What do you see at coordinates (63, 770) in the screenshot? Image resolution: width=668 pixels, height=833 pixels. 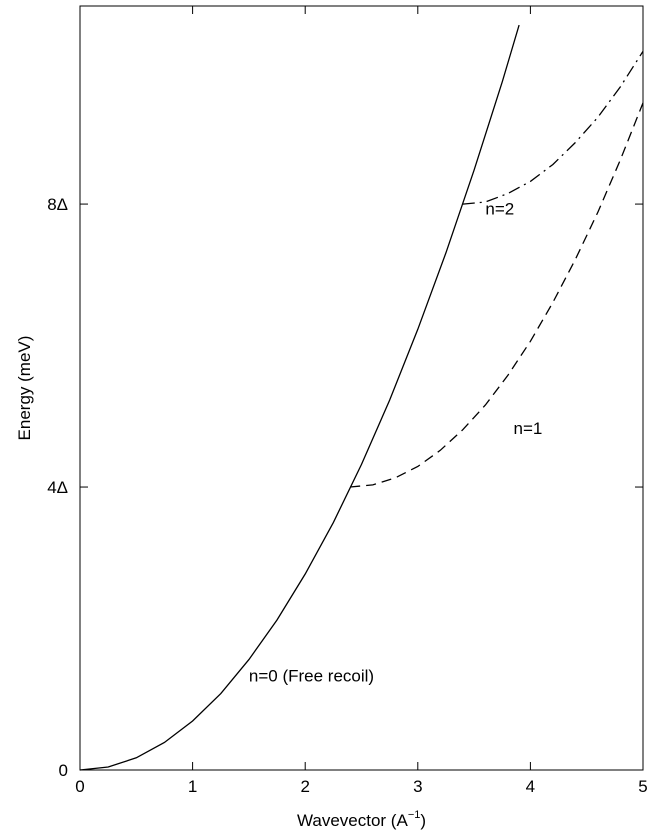 I see `y-tick-label: 0` at bounding box center [63, 770].